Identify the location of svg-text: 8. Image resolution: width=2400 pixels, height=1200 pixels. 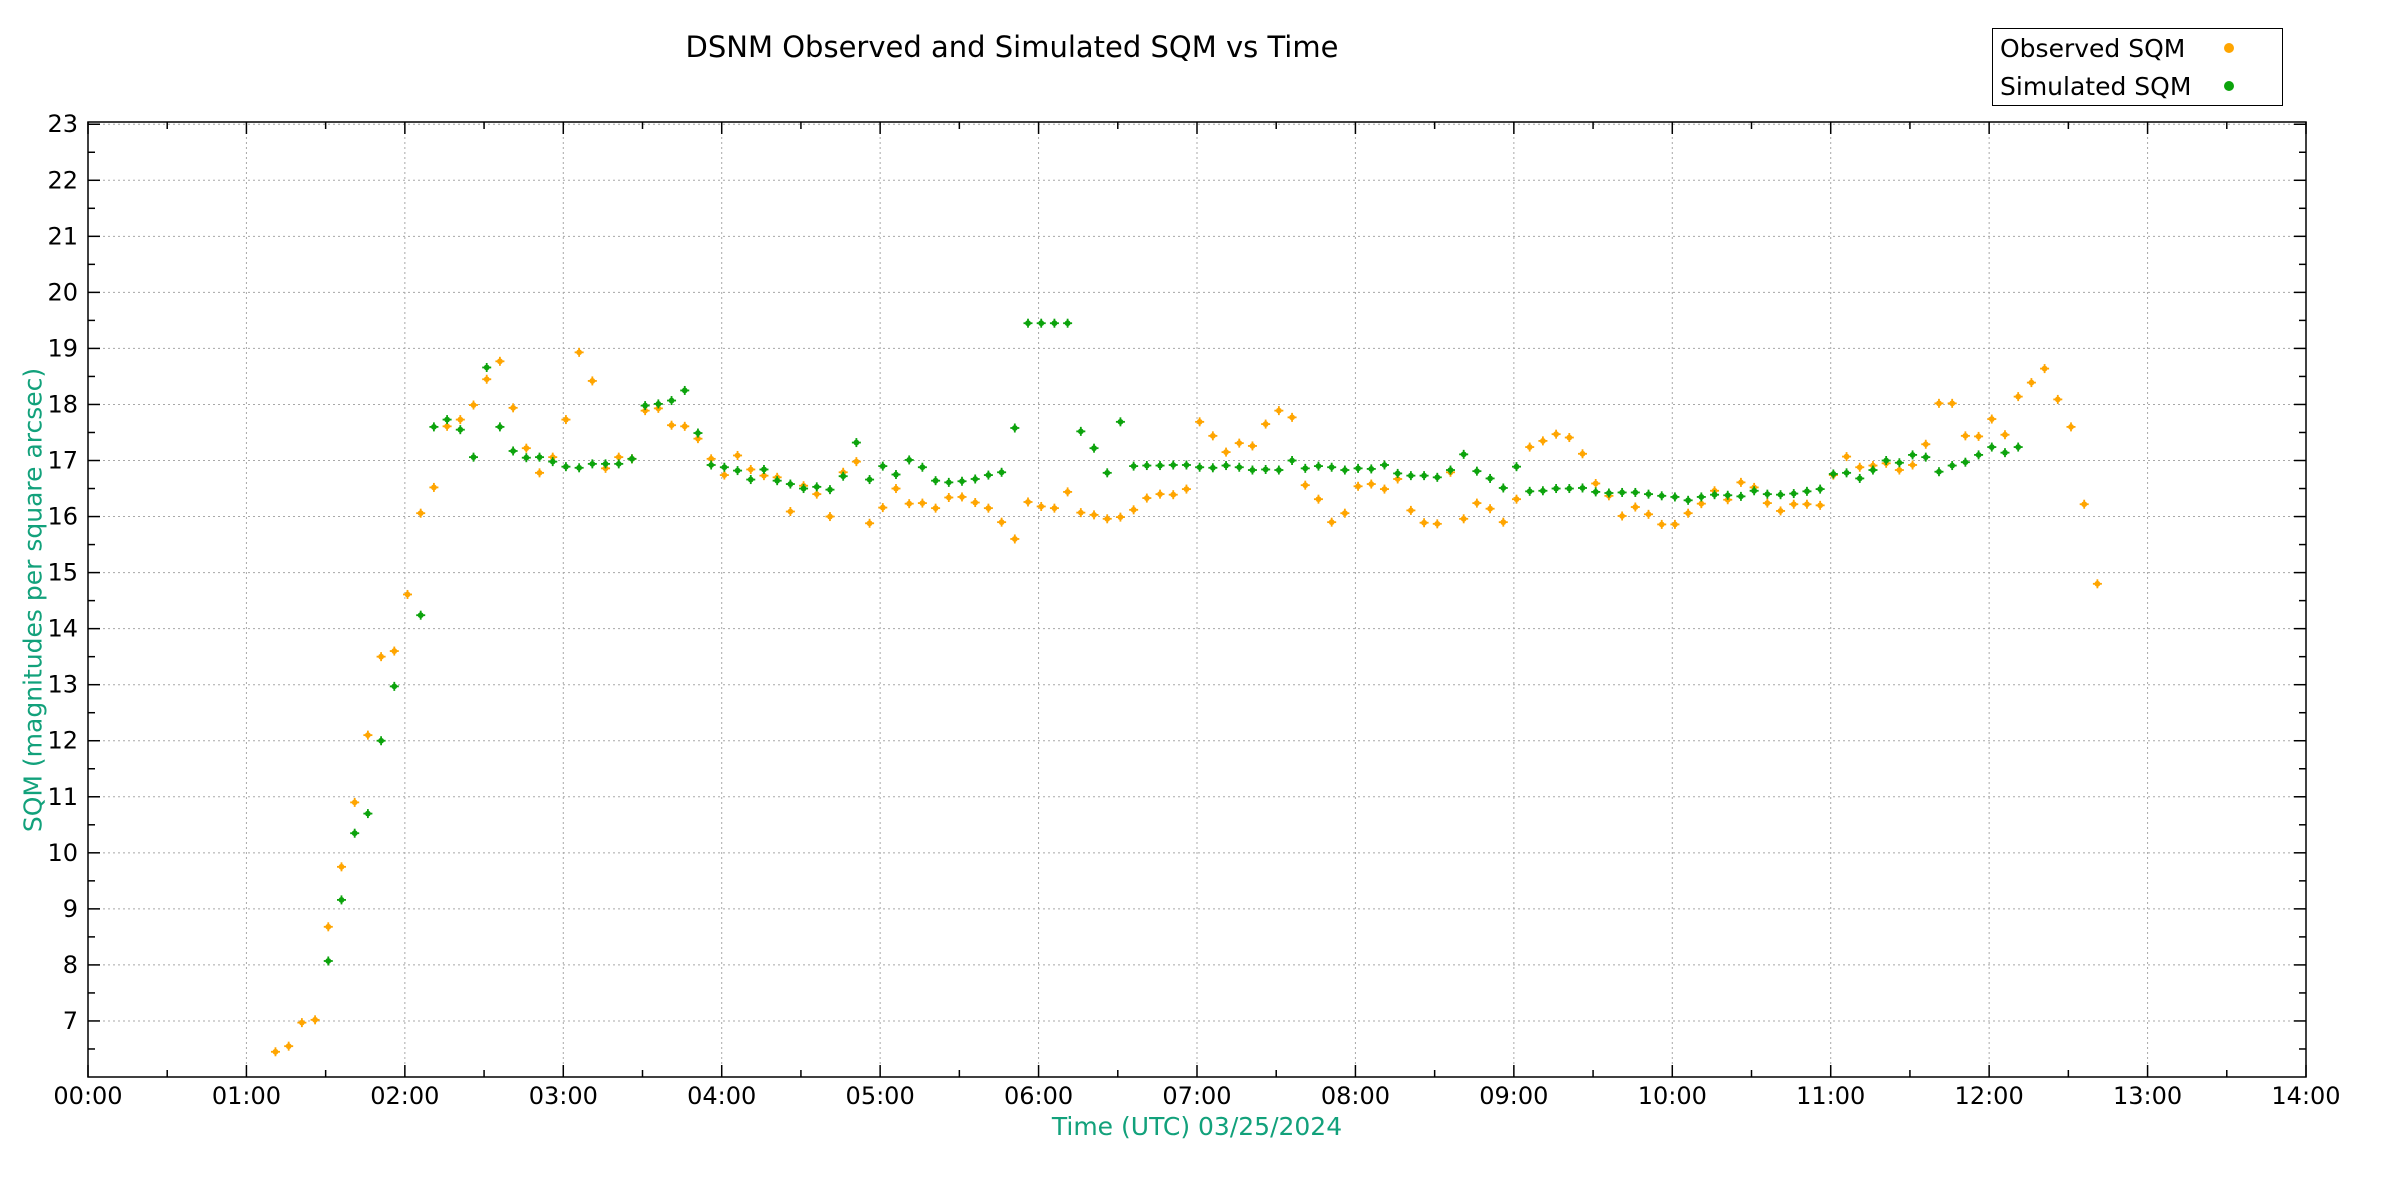
(70, 965).